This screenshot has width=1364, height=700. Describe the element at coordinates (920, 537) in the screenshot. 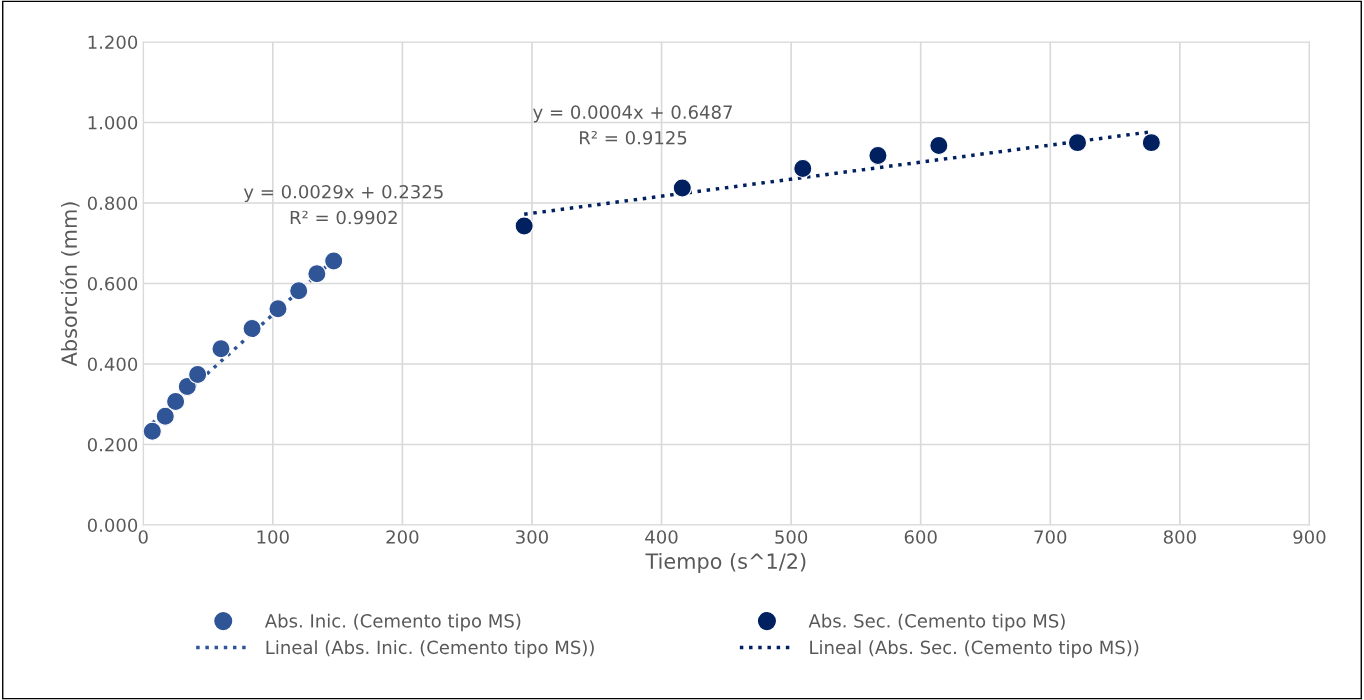

I see `x-tick-label: 600` at that location.